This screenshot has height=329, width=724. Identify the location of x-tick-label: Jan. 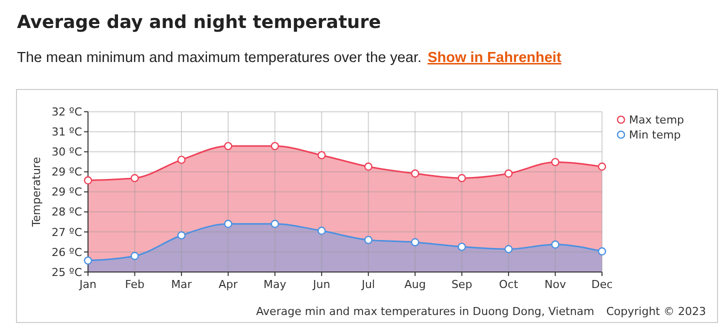
(87, 284).